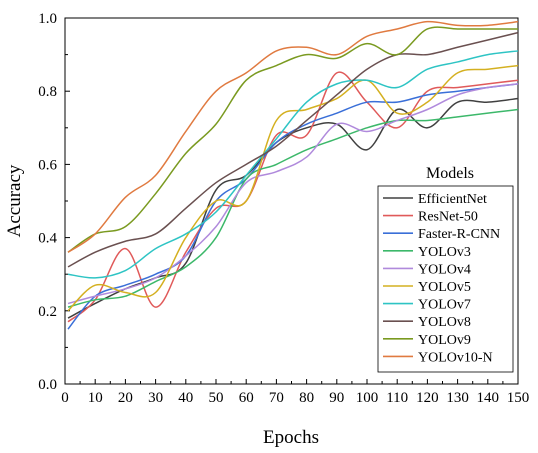 This screenshot has height=453, width=538. I want to click on legend-label-yolov10-n: YOLOv10-N, so click(455, 357).